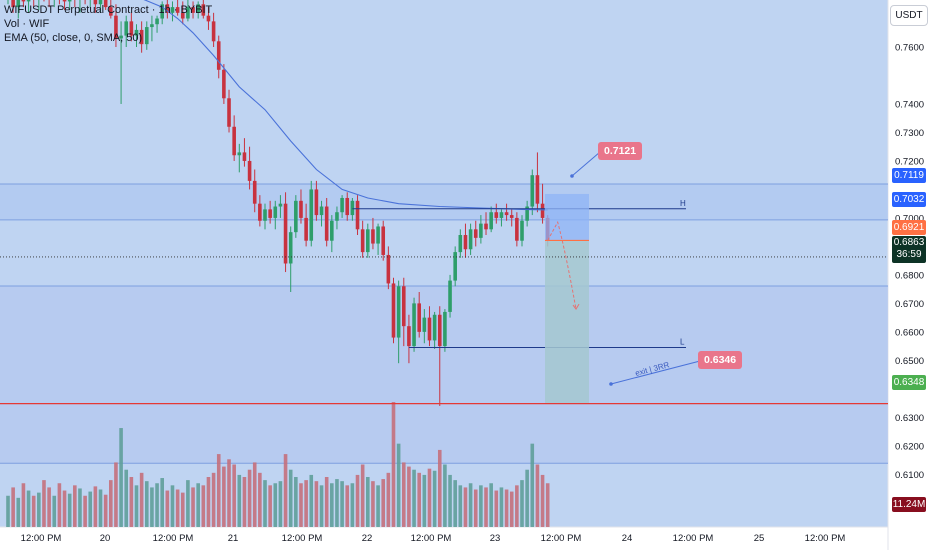 This screenshot has height=550, width=932. Describe the element at coordinates (909, 304) in the screenshot. I see `price-tick-label: 0.6700` at that location.